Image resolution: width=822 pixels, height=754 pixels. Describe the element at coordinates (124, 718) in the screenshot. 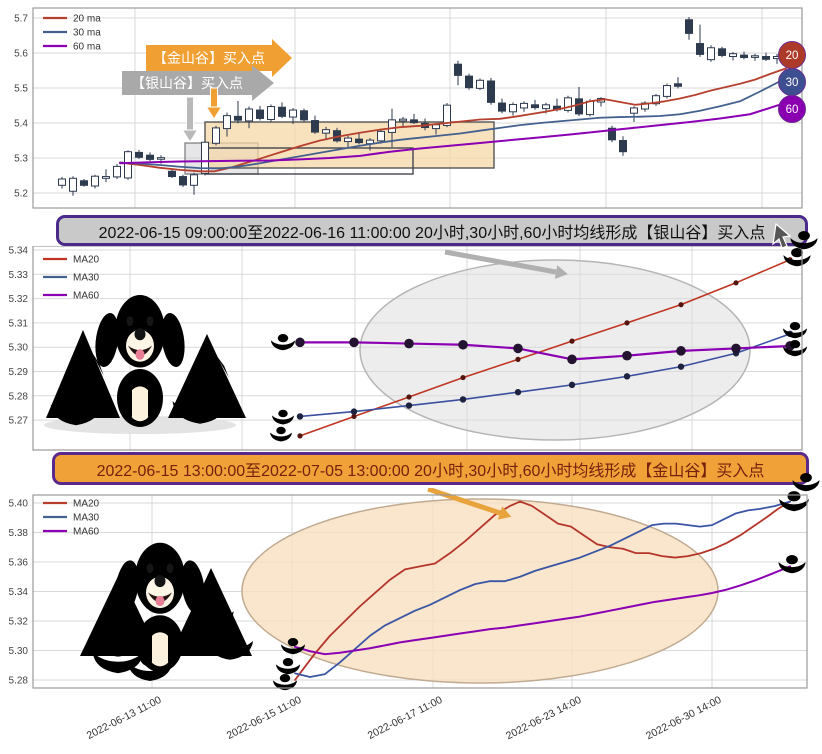

I see `svg-text: 2022-06-13 11:00` at that location.